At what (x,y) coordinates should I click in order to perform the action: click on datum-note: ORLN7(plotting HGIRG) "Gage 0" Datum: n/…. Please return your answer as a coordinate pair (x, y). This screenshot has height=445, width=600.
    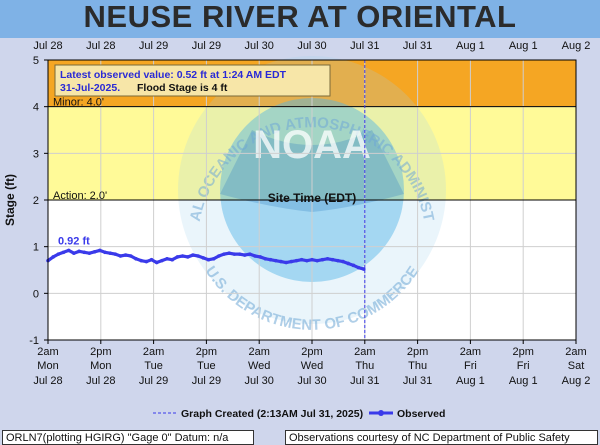
    Looking at the image, I should click on (128, 437).